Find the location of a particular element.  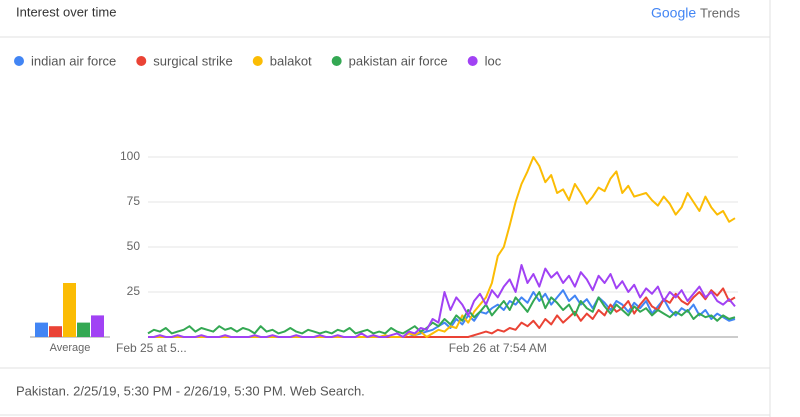

y-tick-label: 75 is located at coordinates (134, 201).